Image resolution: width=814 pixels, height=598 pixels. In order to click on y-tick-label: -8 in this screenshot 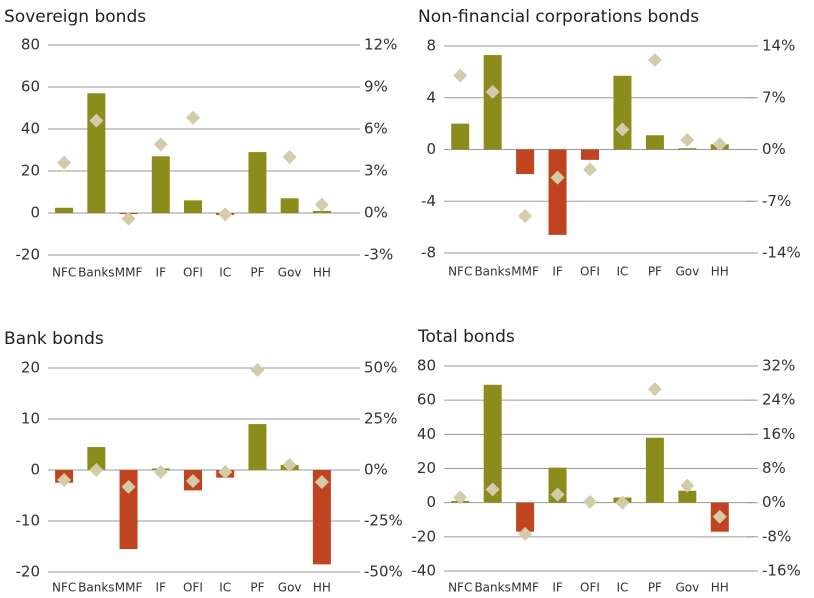, I will do `click(428, 253)`.